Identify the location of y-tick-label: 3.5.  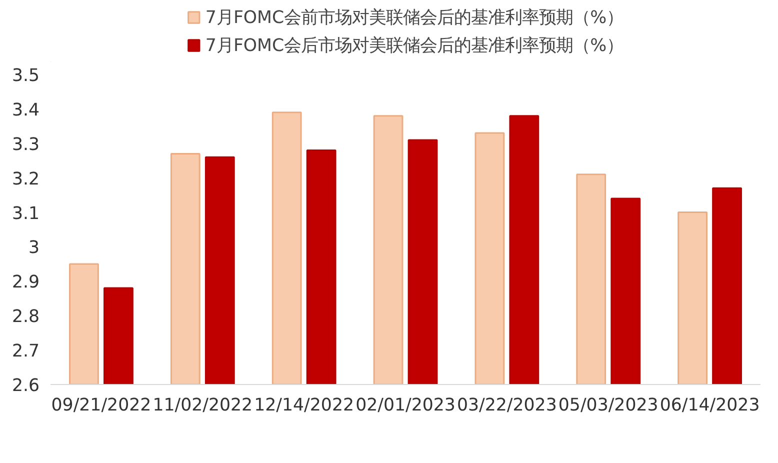
(26, 76).